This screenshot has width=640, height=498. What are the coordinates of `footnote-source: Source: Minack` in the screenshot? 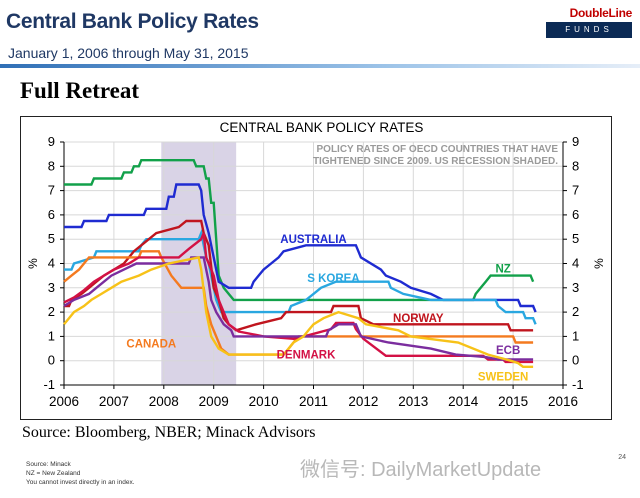 It's located at (48, 464).